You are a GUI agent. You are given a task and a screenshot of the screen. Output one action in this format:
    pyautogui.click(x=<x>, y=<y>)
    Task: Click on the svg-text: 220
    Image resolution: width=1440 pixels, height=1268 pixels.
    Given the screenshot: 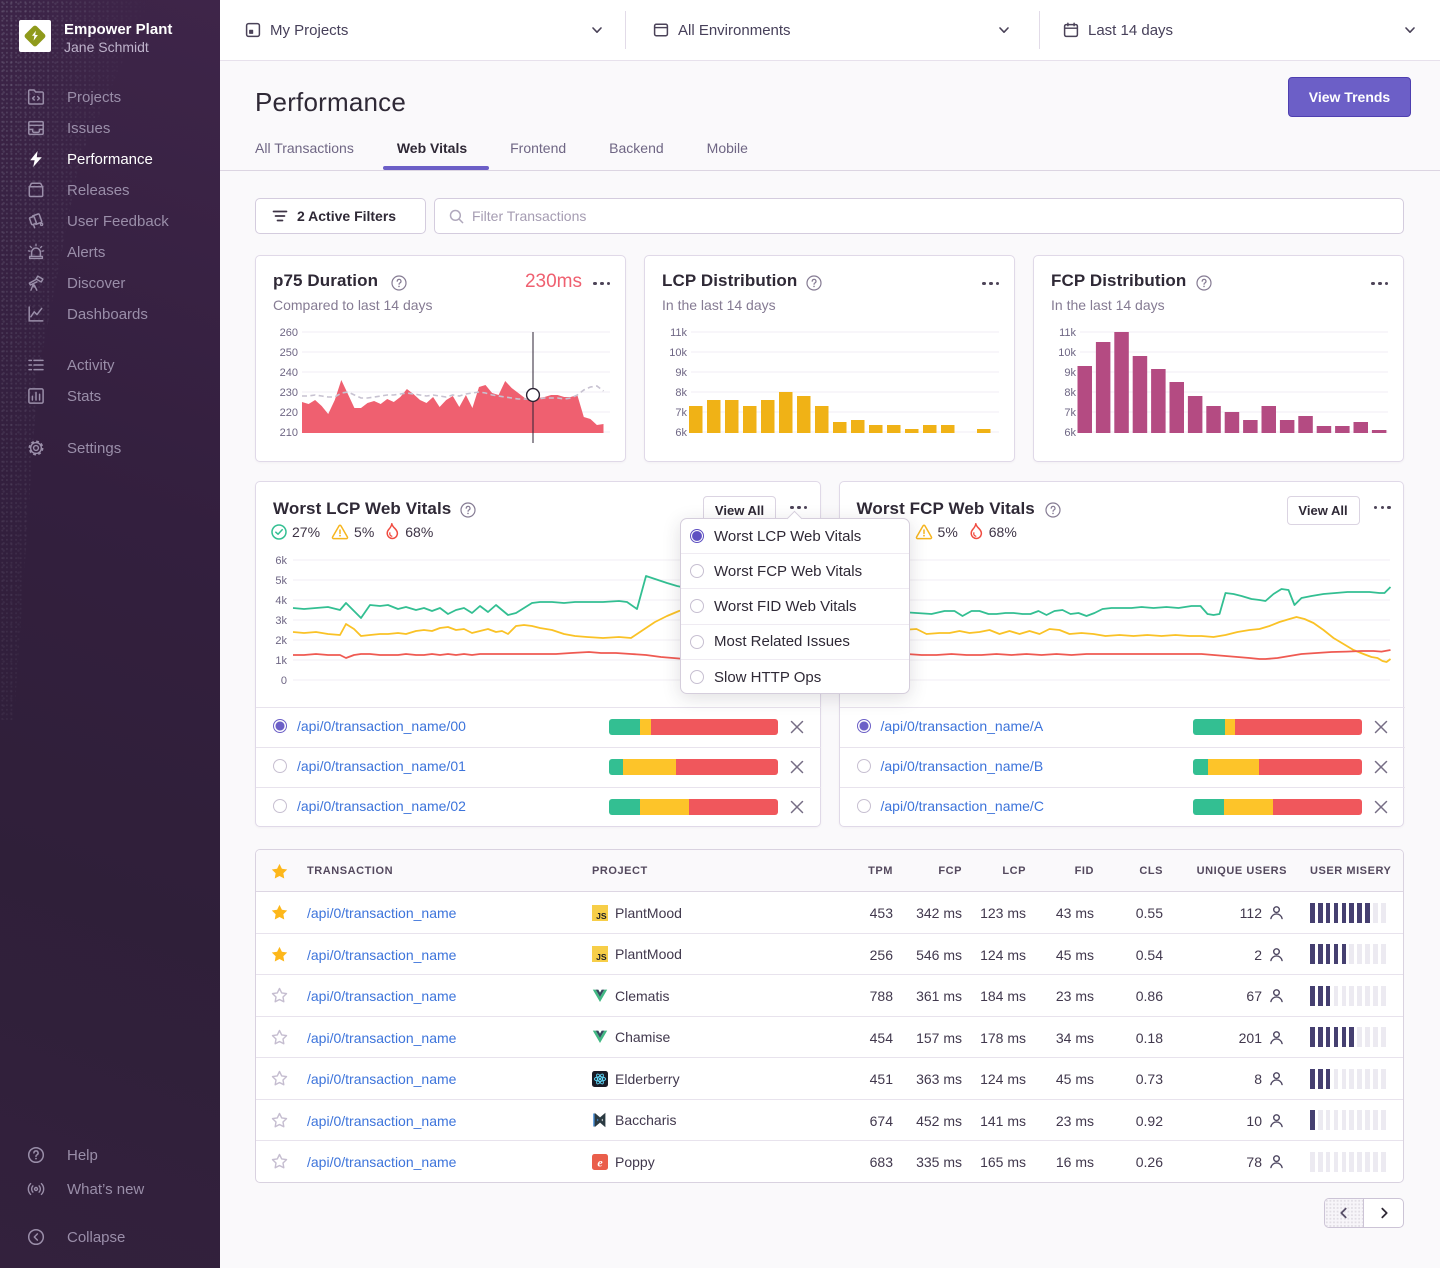 What is the action you would take?
    pyautogui.click(x=289, y=413)
    